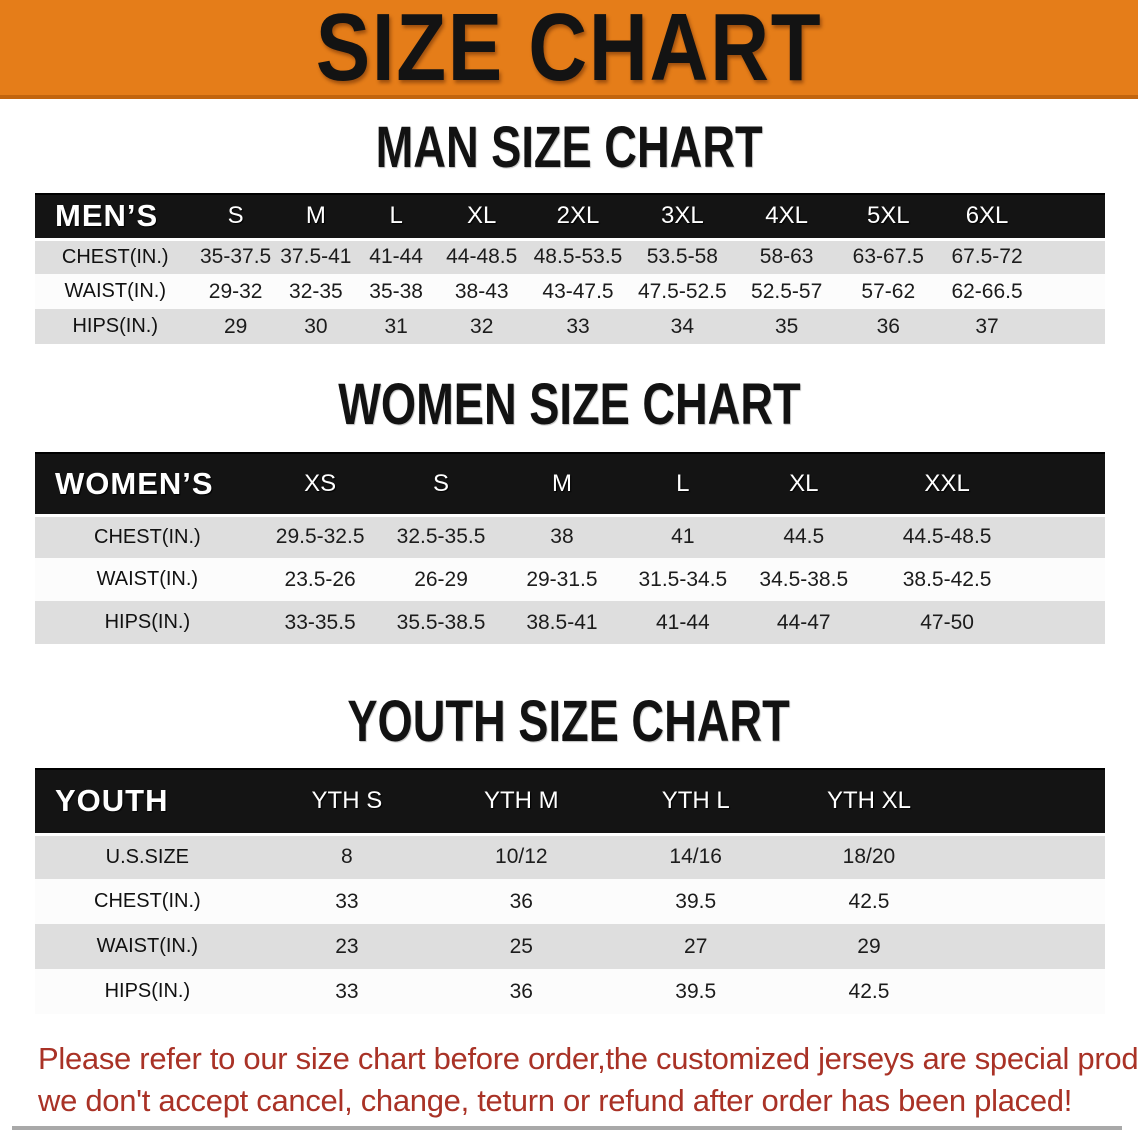  What do you see at coordinates (984, 484) in the screenshot?
I see `women-column-header: XXL` at bounding box center [984, 484].